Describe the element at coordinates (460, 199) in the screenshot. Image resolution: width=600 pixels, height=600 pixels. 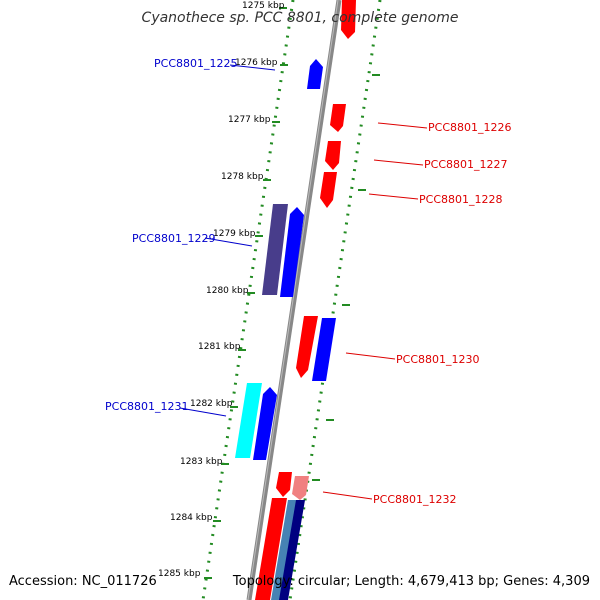
I see `gene-label-reverse: PCC8801_1228` at that location.